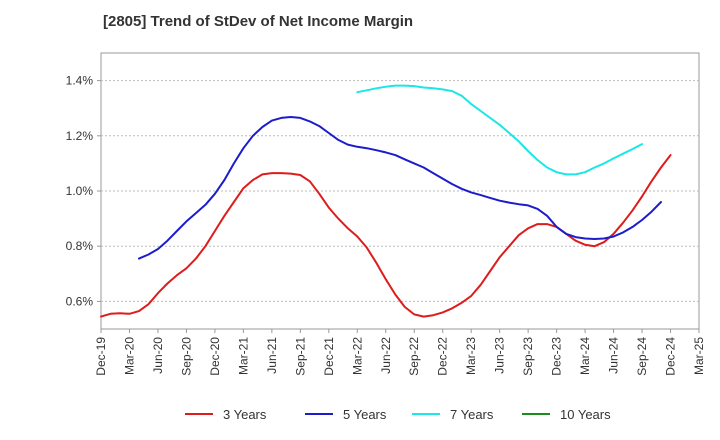  Describe the element at coordinates (414, 356) in the screenshot. I see `x-tick-label: Sep-22` at that location.